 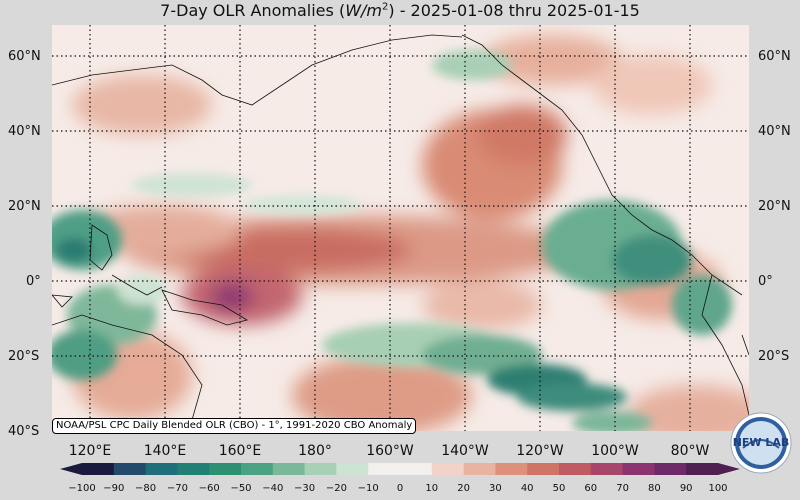 What do you see at coordinates (774, 206) in the screenshot?
I see `lat-label-20n-right: 20°N` at bounding box center [774, 206].